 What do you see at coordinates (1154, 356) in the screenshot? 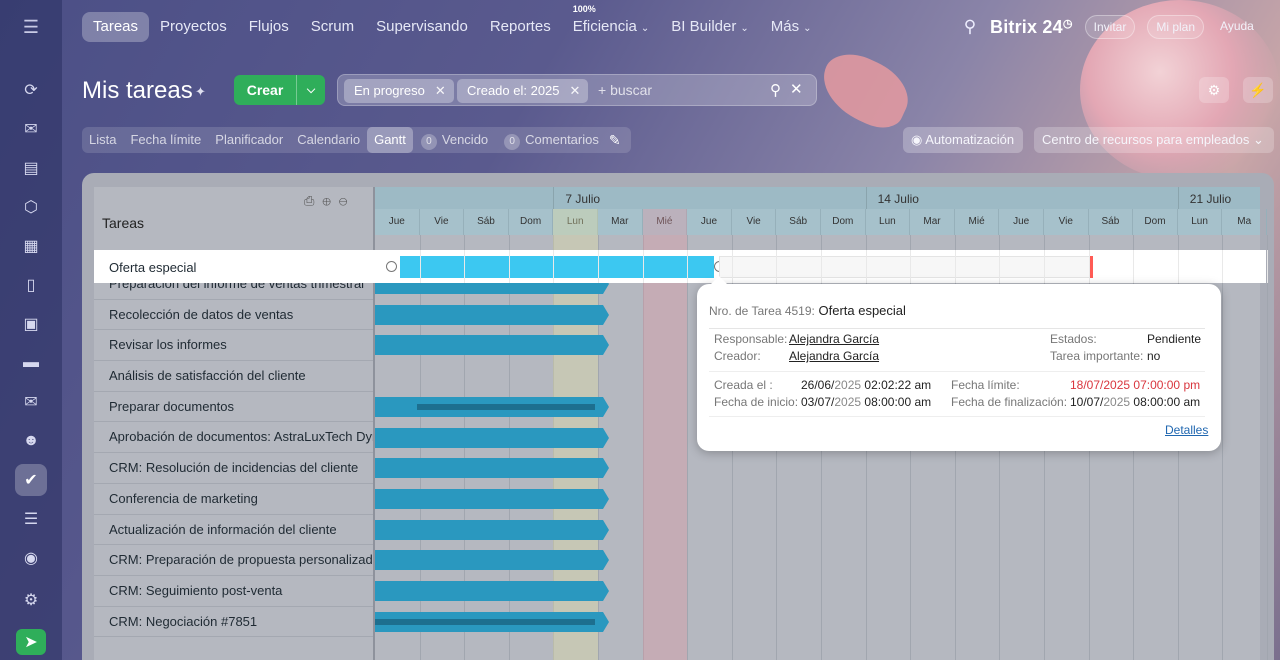
I see `important-value: no` at bounding box center [1154, 356].